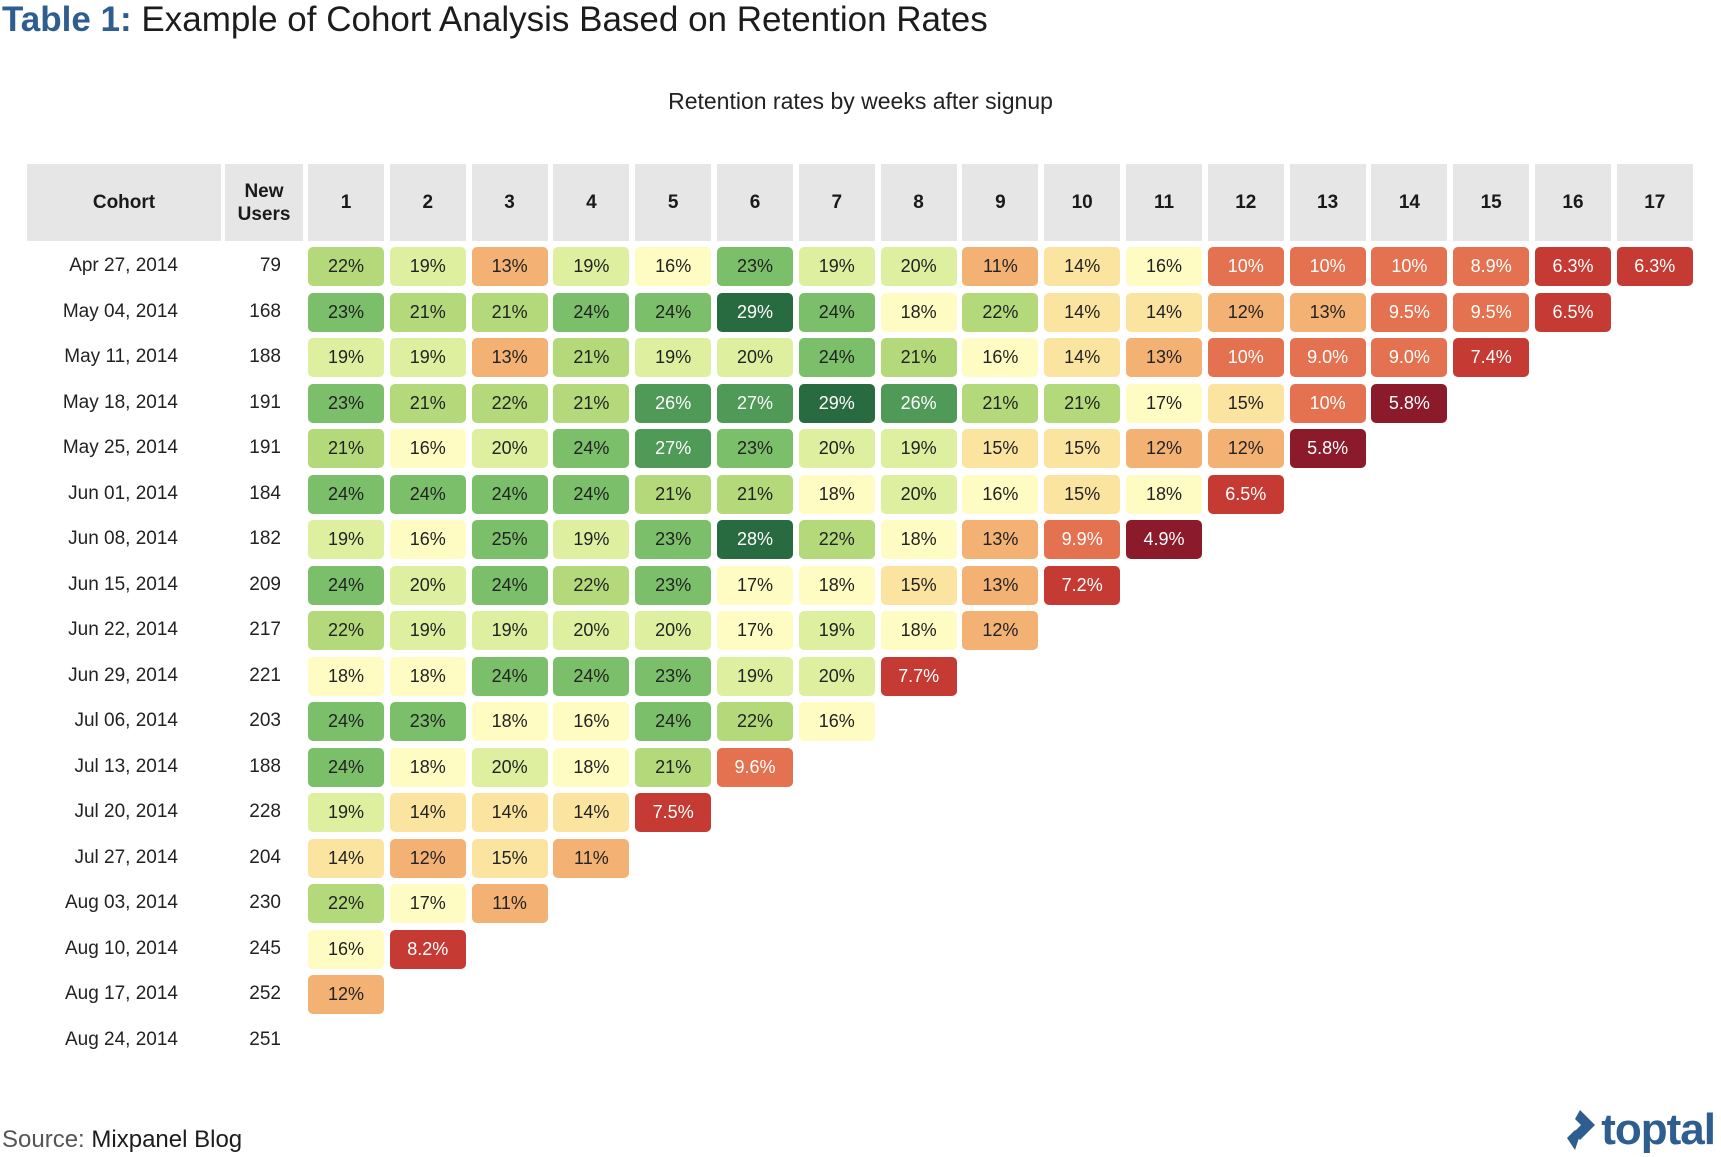 The width and height of the screenshot is (1721, 1157). What do you see at coordinates (126, 857) in the screenshot?
I see `cohort-date: Jul 27, 2014` at bounding box center [126, 857].